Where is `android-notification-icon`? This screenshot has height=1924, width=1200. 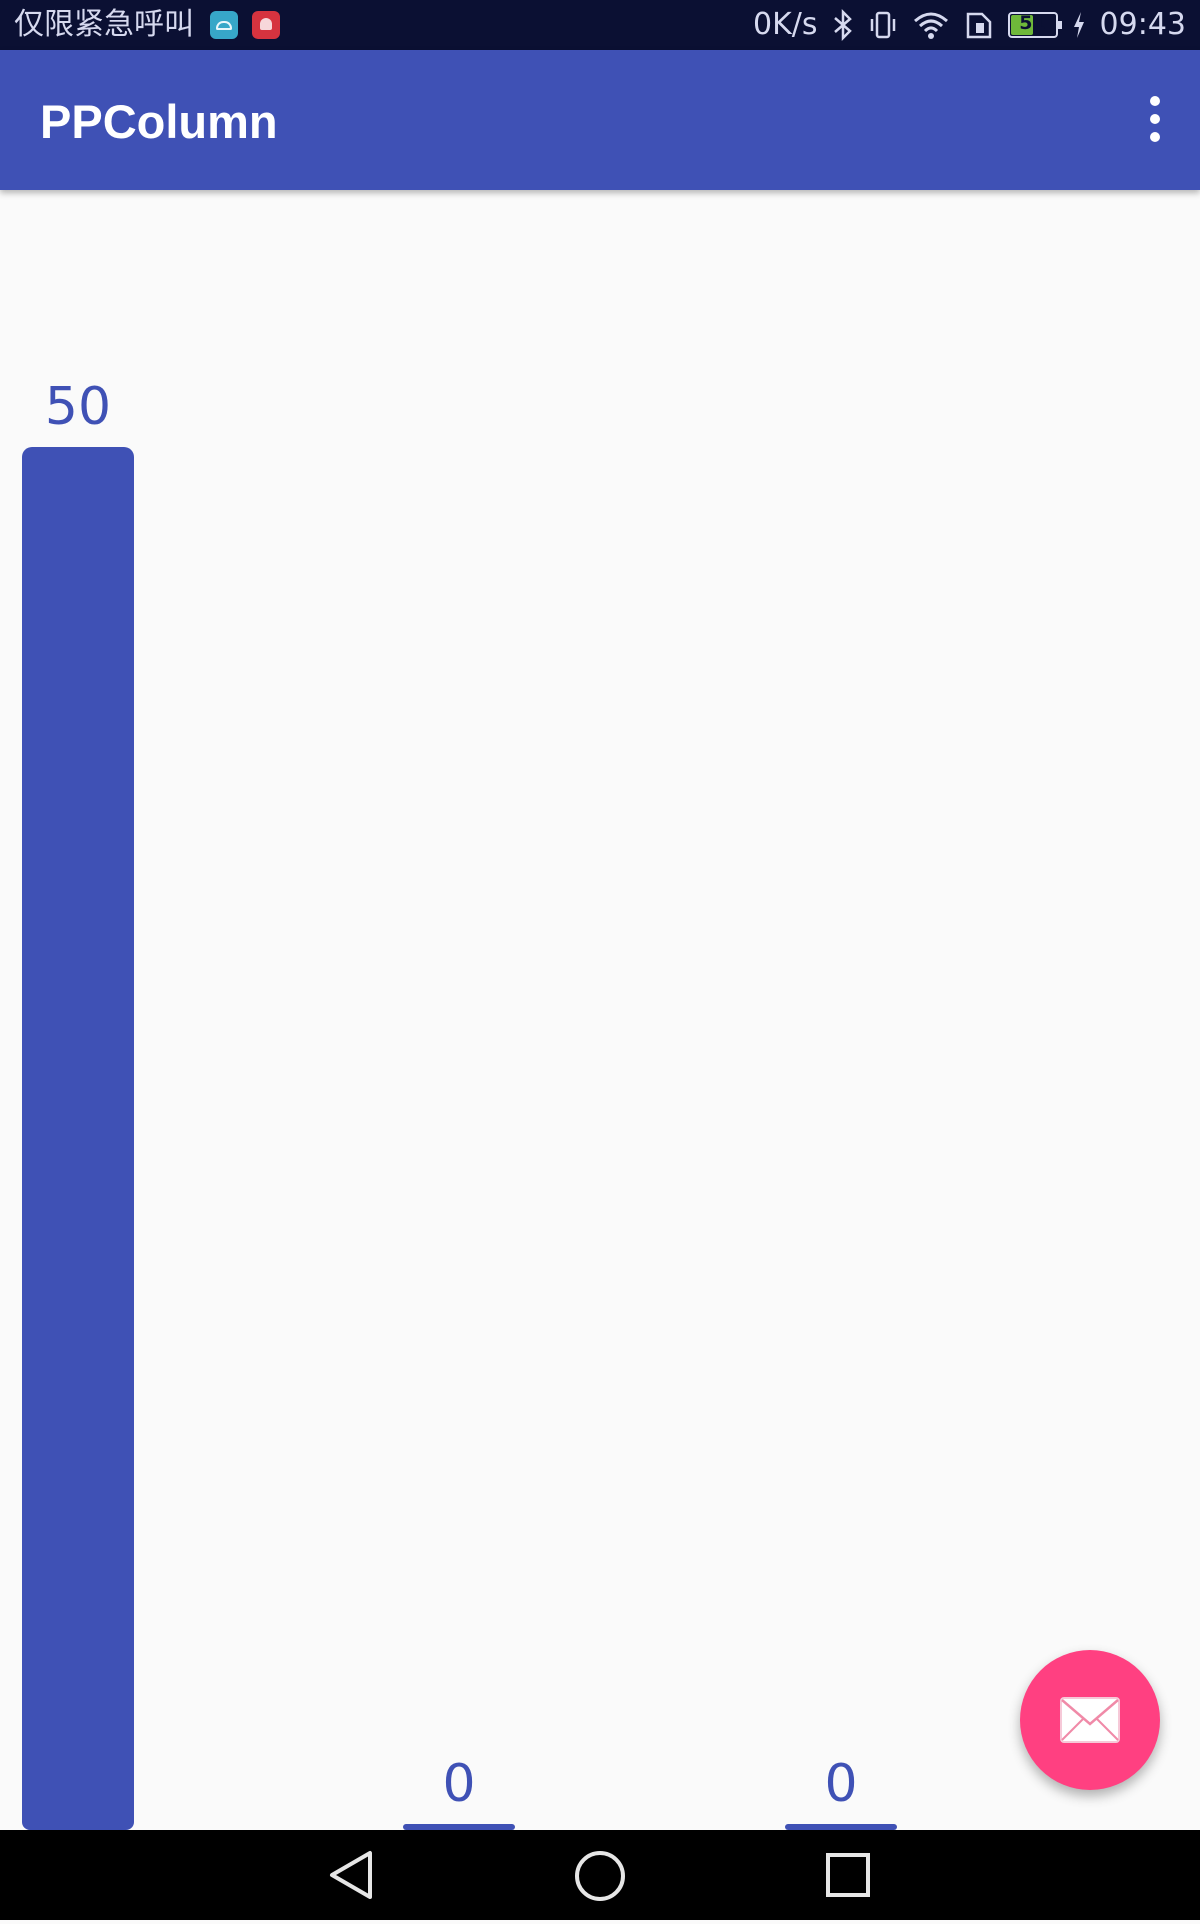 android-notification-icon is located at coordinates (224, 25).